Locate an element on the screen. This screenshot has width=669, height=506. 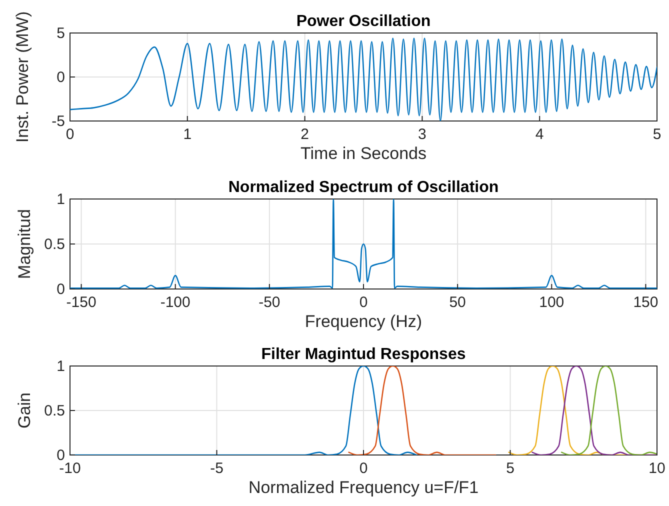
x-axis-title: Time in Seconds is located at coordinates (363, 153).